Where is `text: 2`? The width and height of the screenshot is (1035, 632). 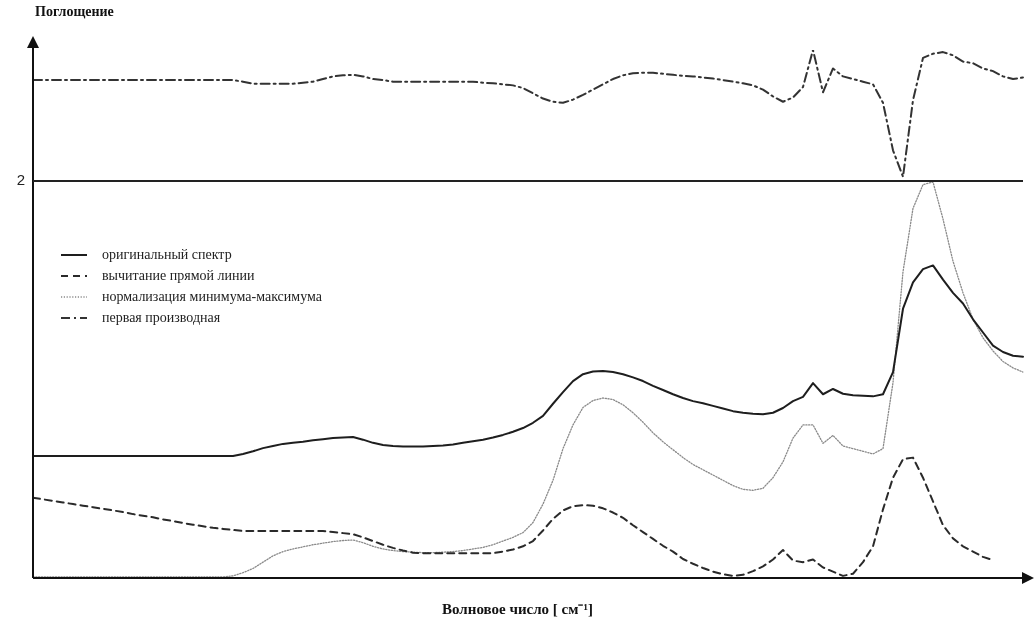 text: 2 is located at coordinates (20, 180).